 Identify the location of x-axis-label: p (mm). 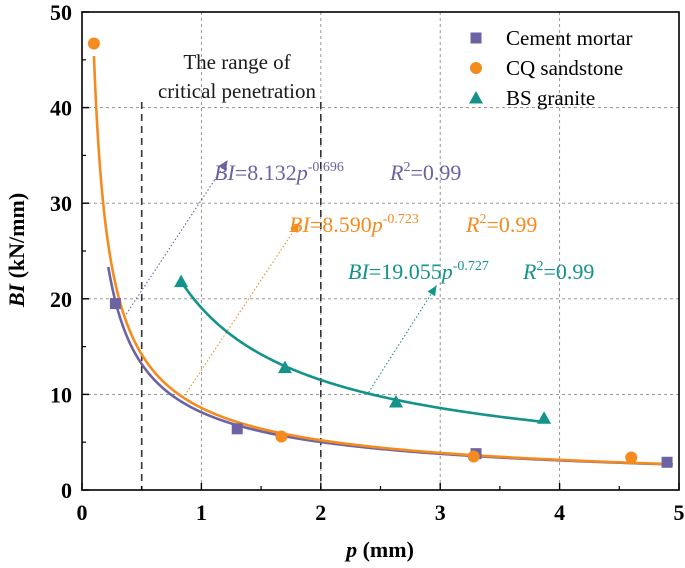
(379, 549).